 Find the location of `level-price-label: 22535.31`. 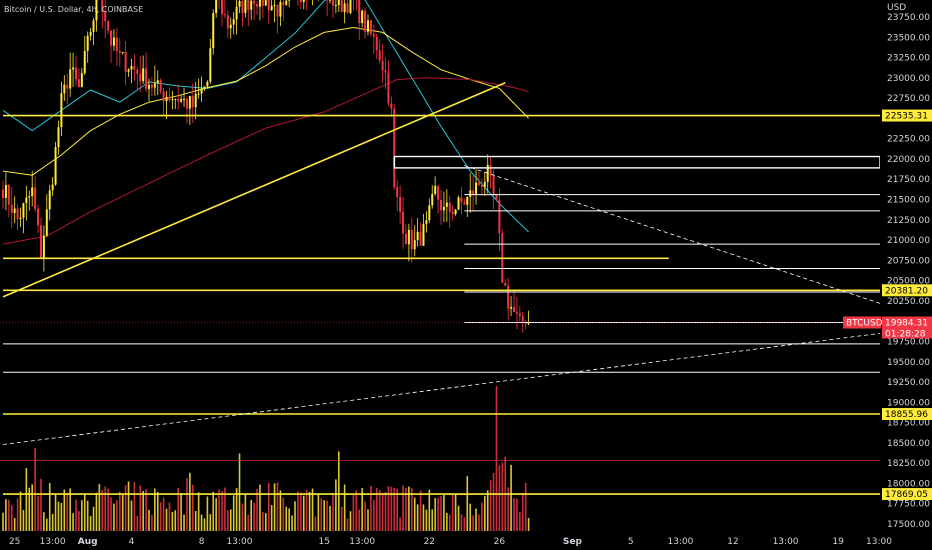

level-price-label: 22535.31 is located at coordinates (906, 117).